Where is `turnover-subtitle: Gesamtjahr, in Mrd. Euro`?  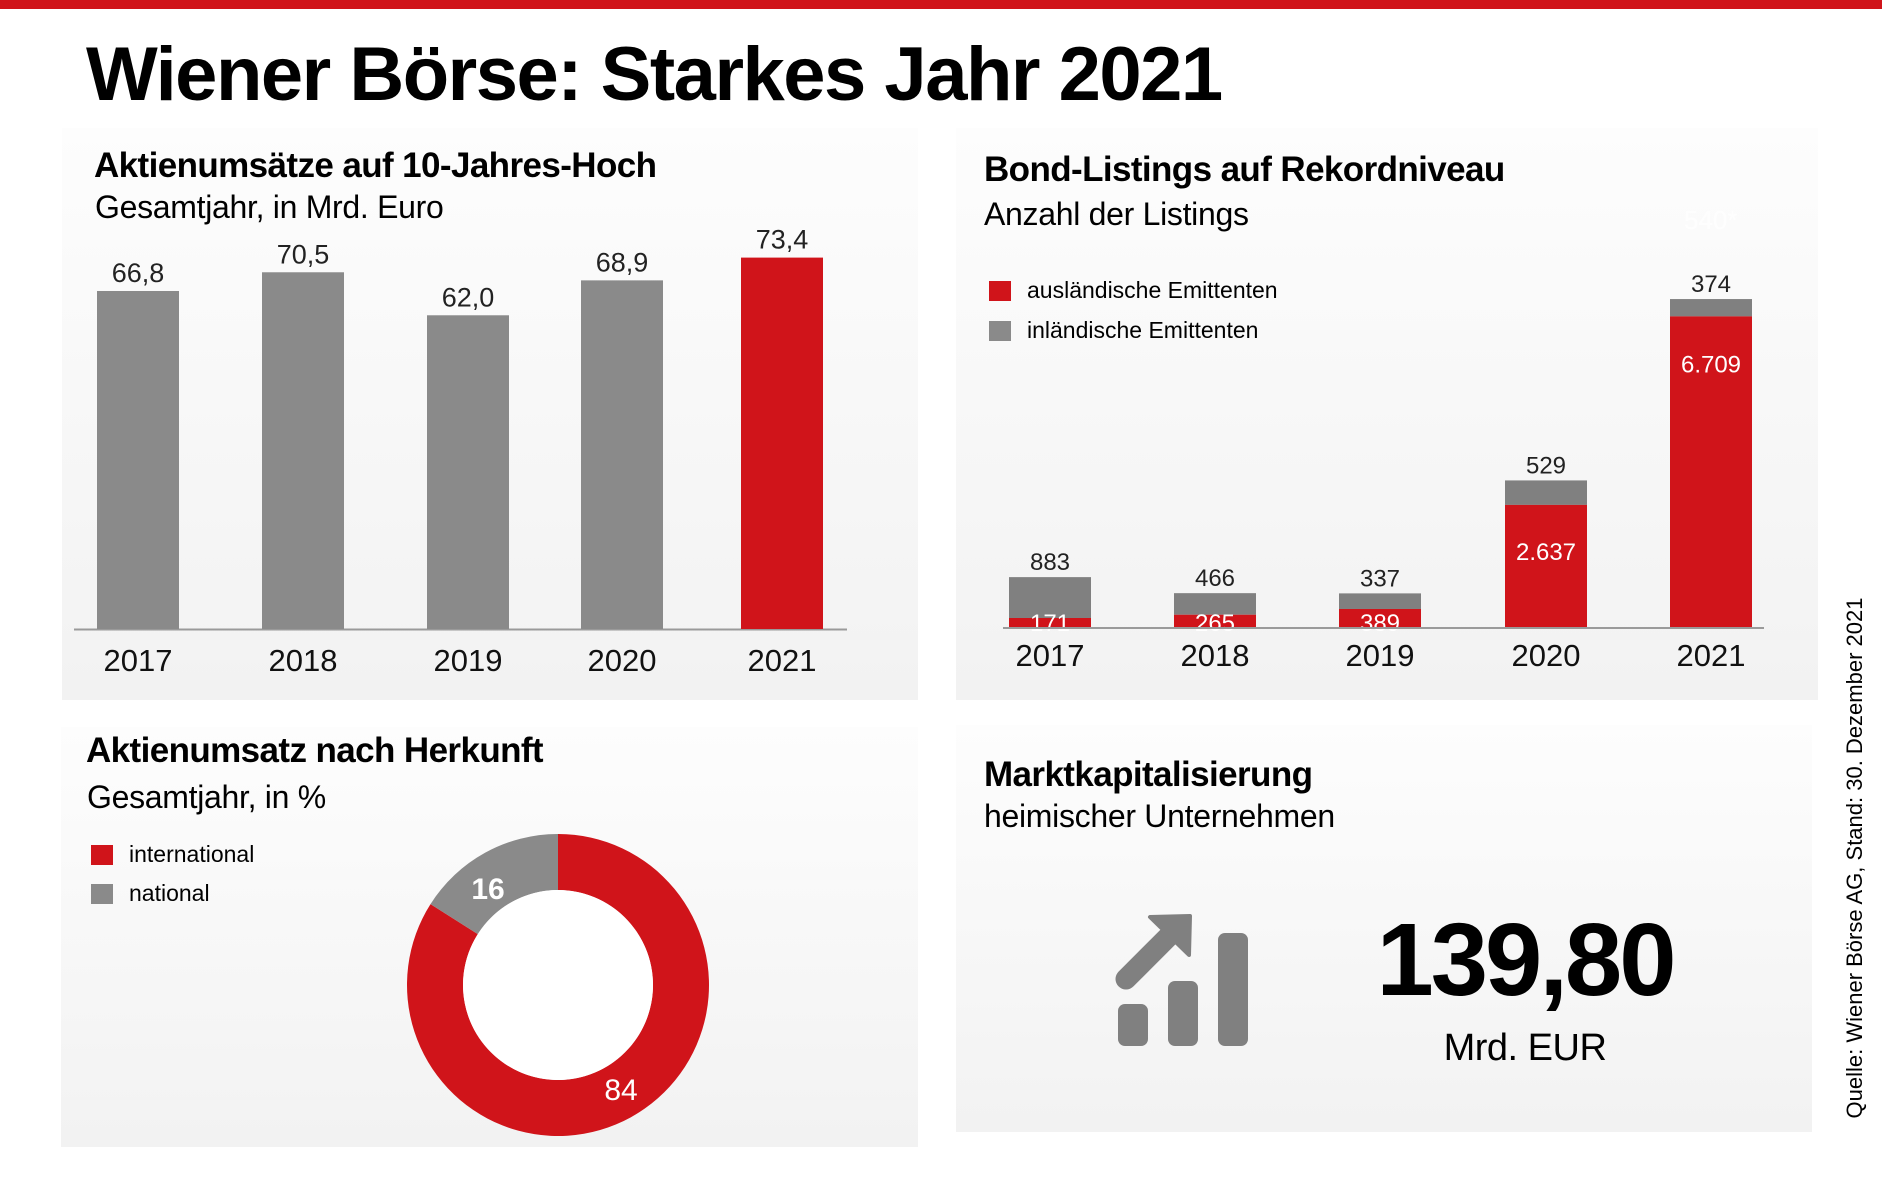 turnover-subtitle: Gesamtjahr, in Mrd. Euro is located at coordinates (269, 207).